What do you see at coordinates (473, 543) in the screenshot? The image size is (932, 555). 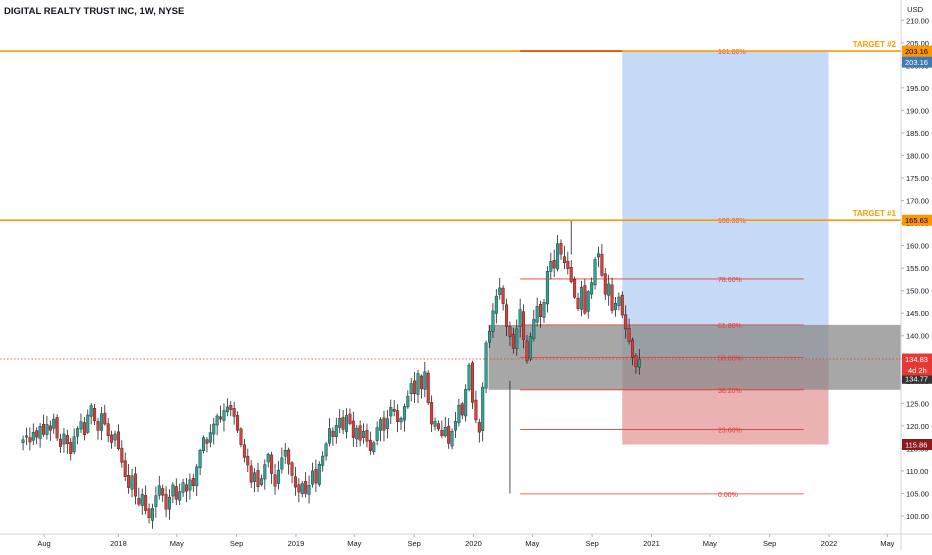 I see `x-tick-label: 2020` at bounding box center [473, 543].